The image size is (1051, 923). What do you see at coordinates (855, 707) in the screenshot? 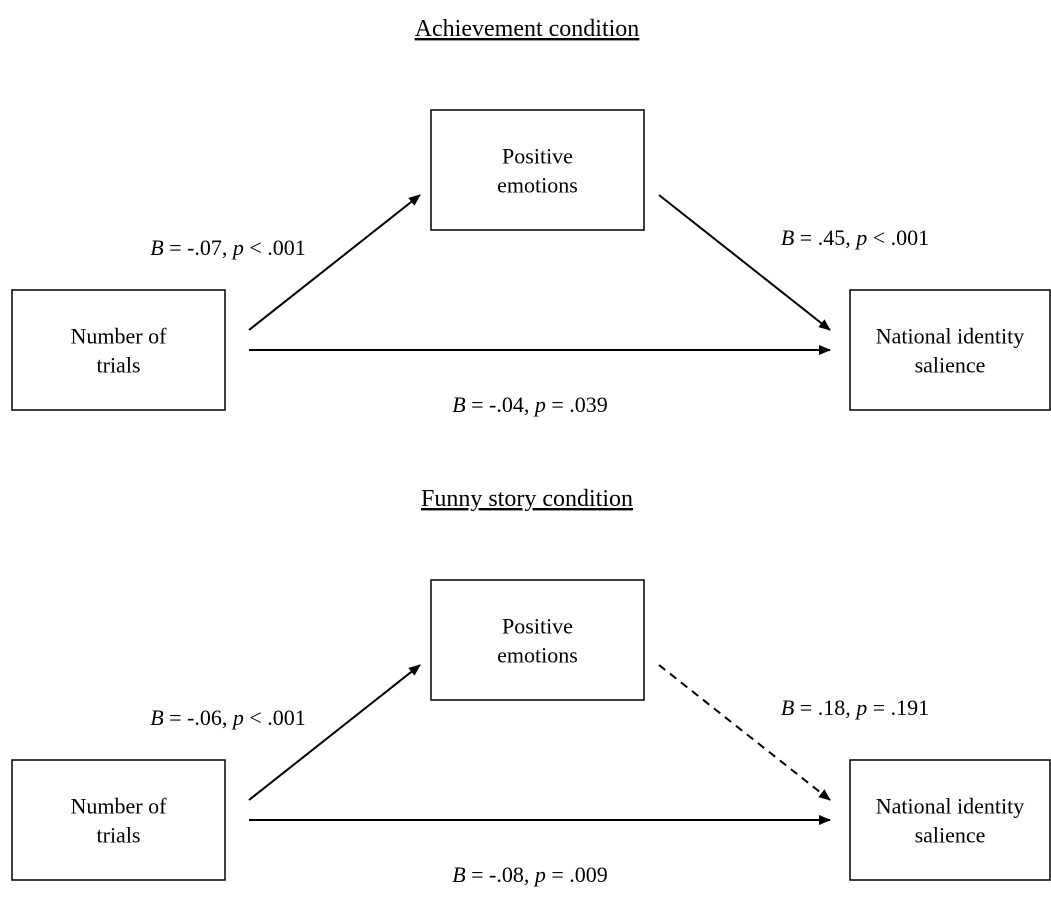
I see `edge-label: B = .18, p = .191` at bounding box center [855, 707].